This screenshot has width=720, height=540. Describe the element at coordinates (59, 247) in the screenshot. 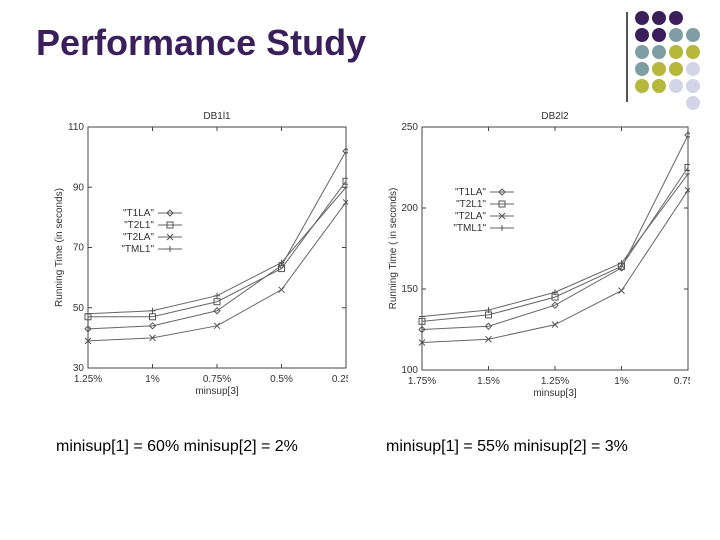

I see `y-axis-label: Running Time (in seconds)` at that location.